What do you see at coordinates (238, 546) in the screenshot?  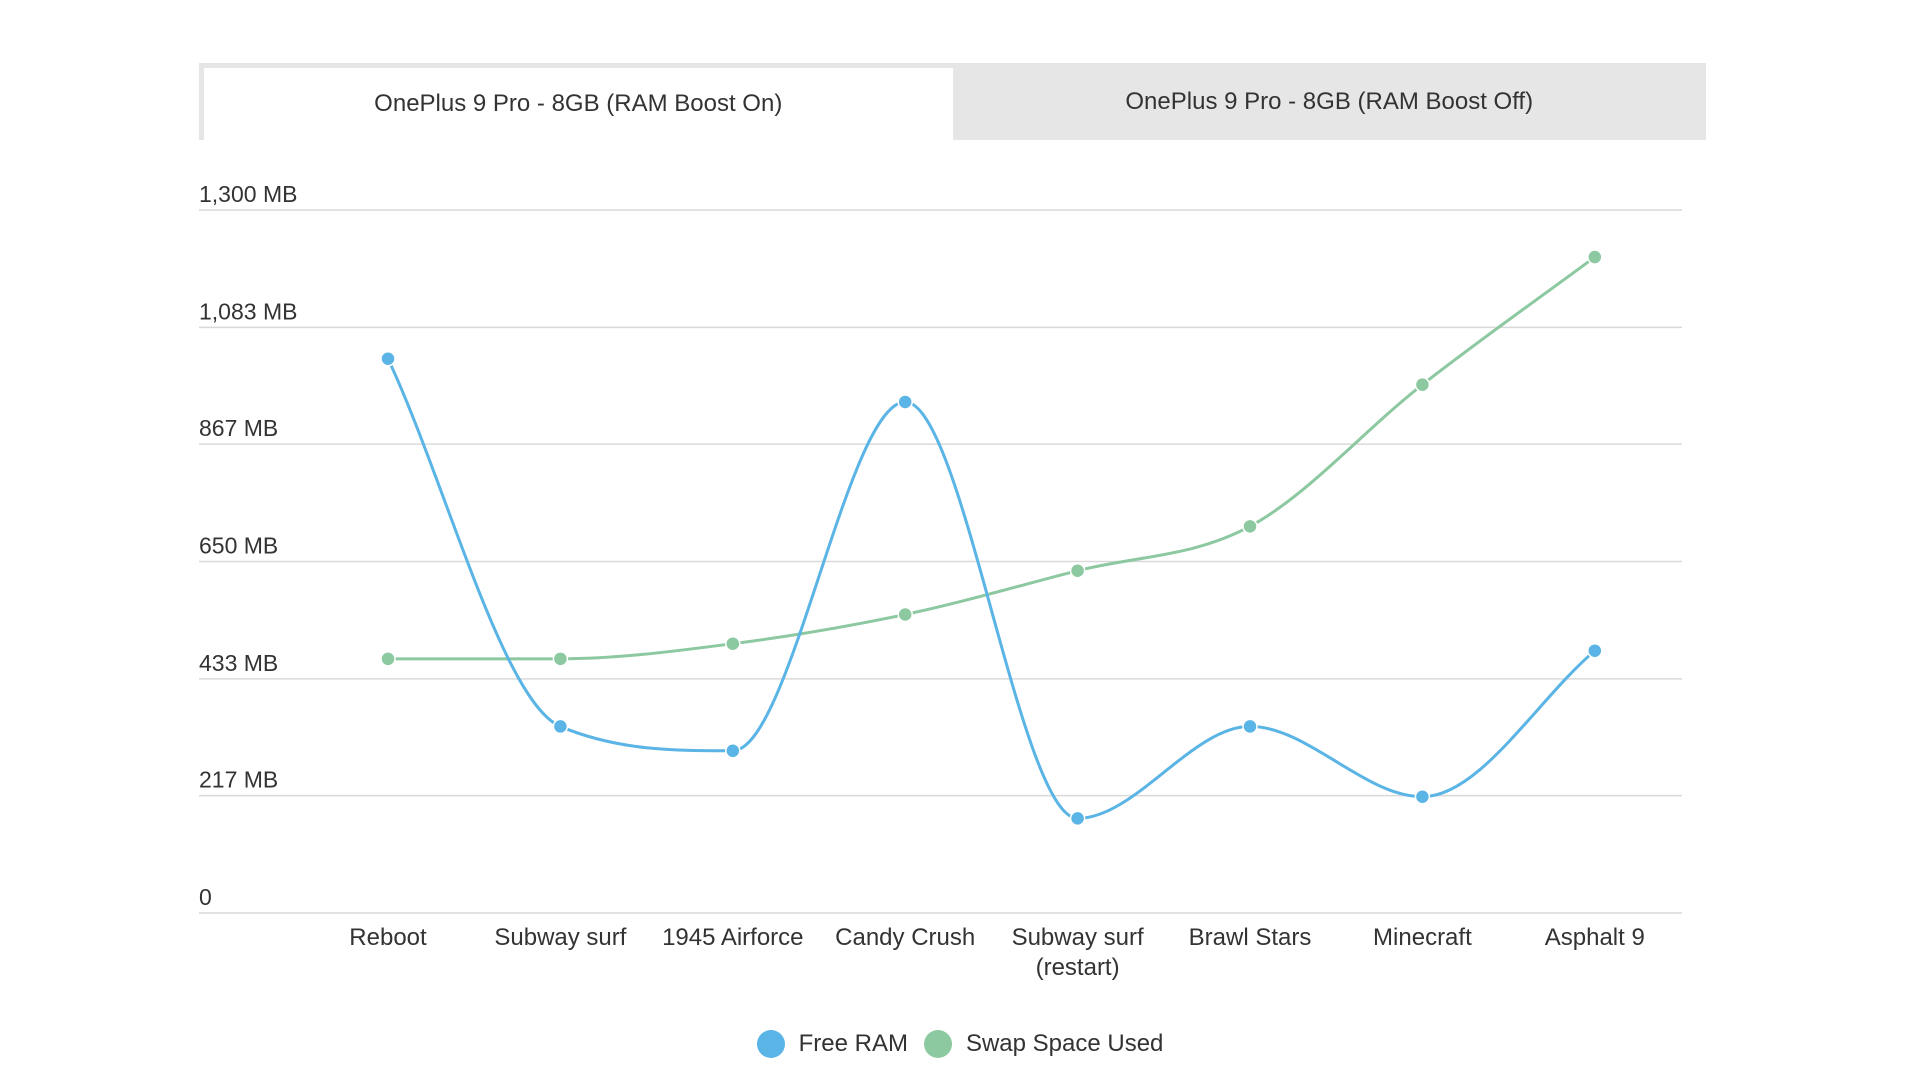 I see `y-tick-label: 650 MB` at bounding box center [238, 546].